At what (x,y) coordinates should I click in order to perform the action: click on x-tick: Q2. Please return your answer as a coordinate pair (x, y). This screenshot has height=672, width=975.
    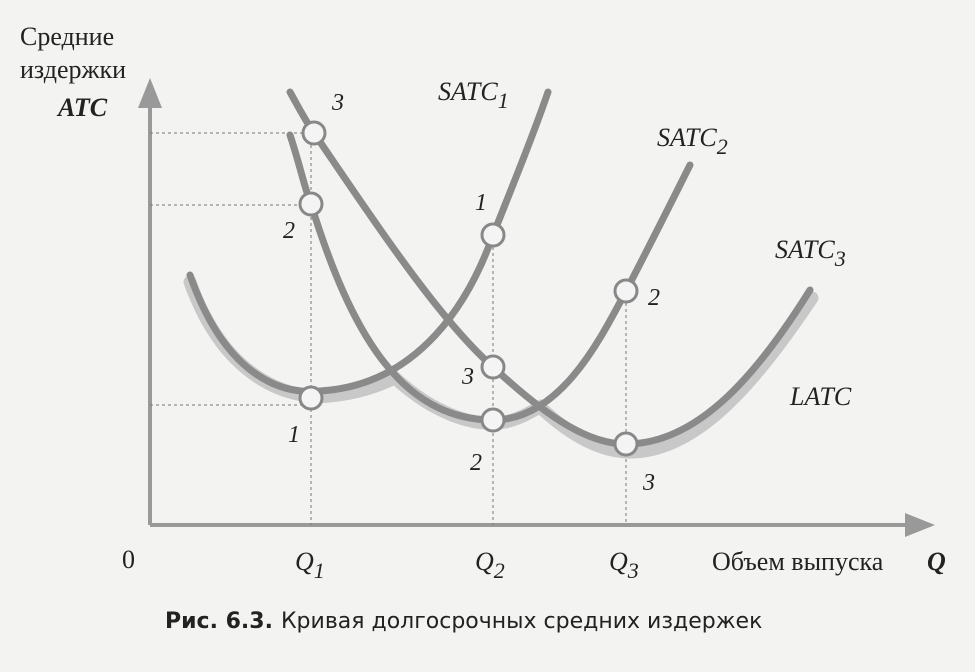
    Looking at the image, I should click on (490, 565).